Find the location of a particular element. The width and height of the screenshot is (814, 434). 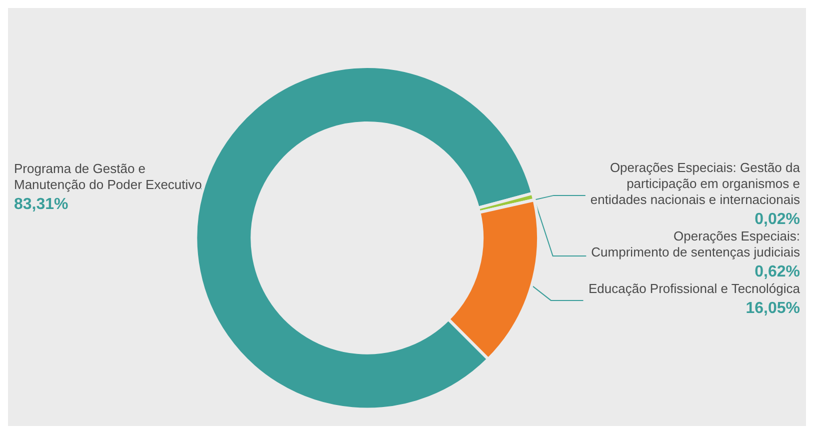

data-label: 0,02% is located at coordinates (777, 219).